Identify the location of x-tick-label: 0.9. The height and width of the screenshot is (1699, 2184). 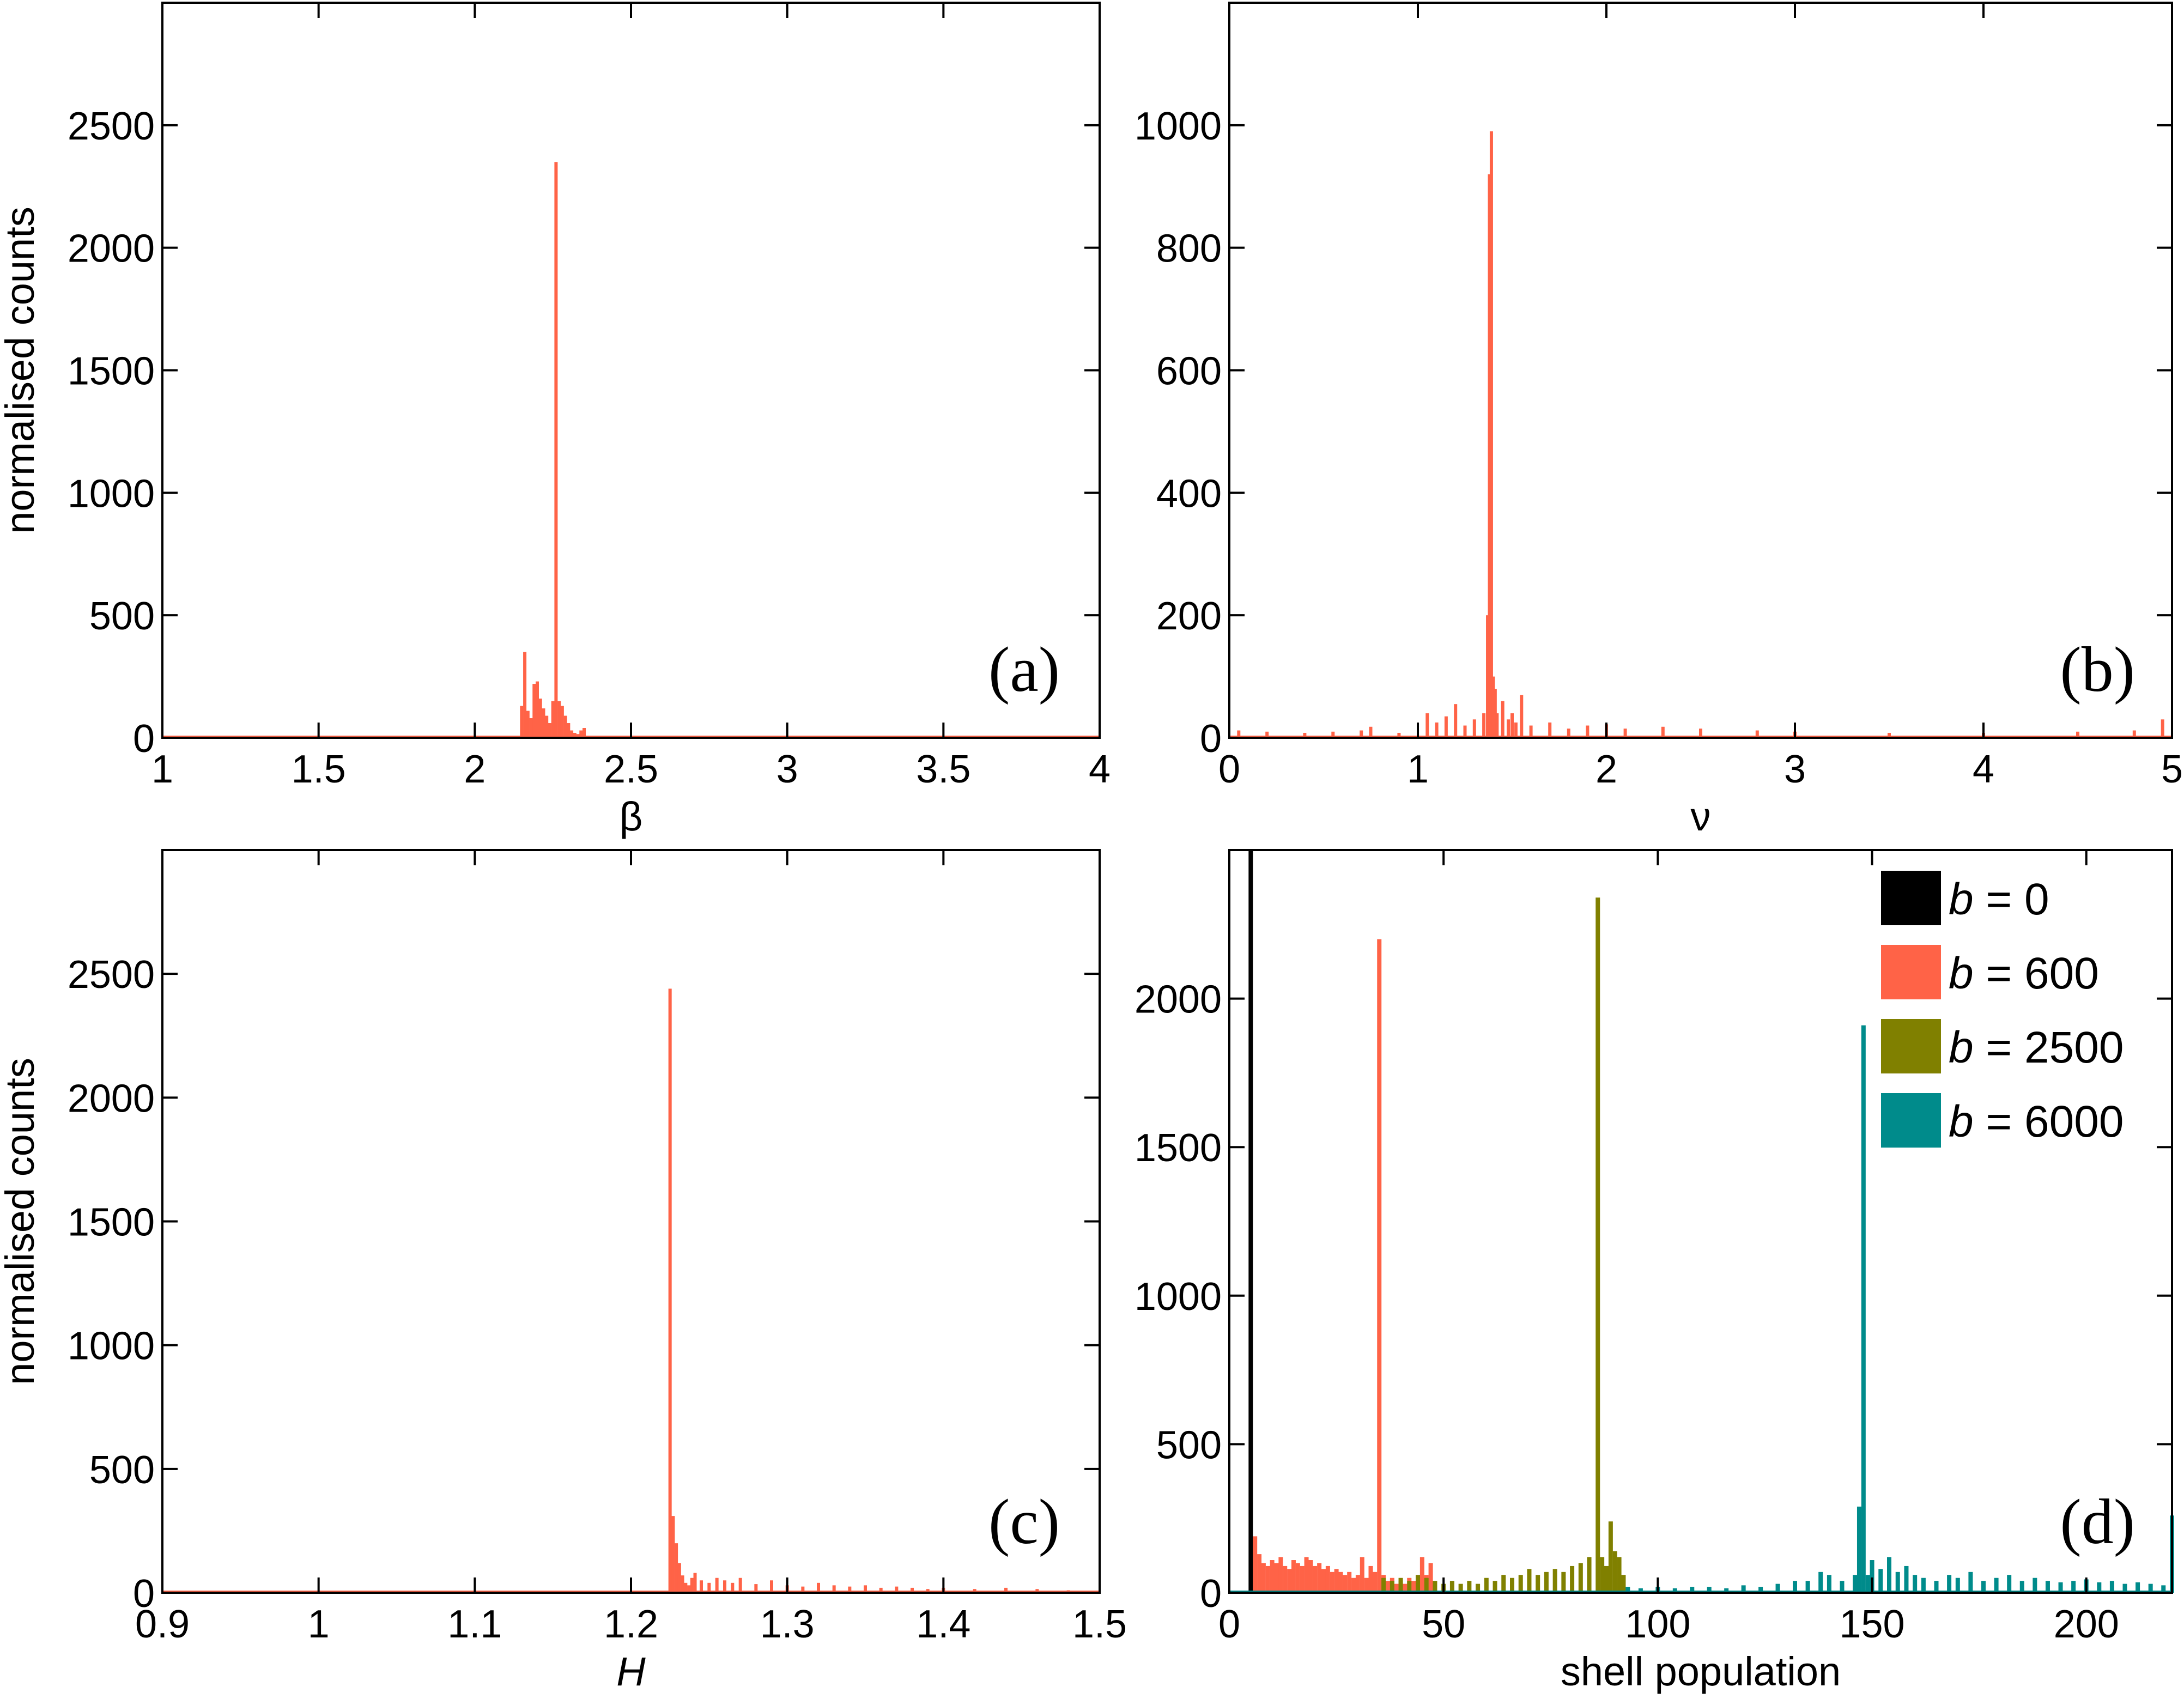
(162, 1625).